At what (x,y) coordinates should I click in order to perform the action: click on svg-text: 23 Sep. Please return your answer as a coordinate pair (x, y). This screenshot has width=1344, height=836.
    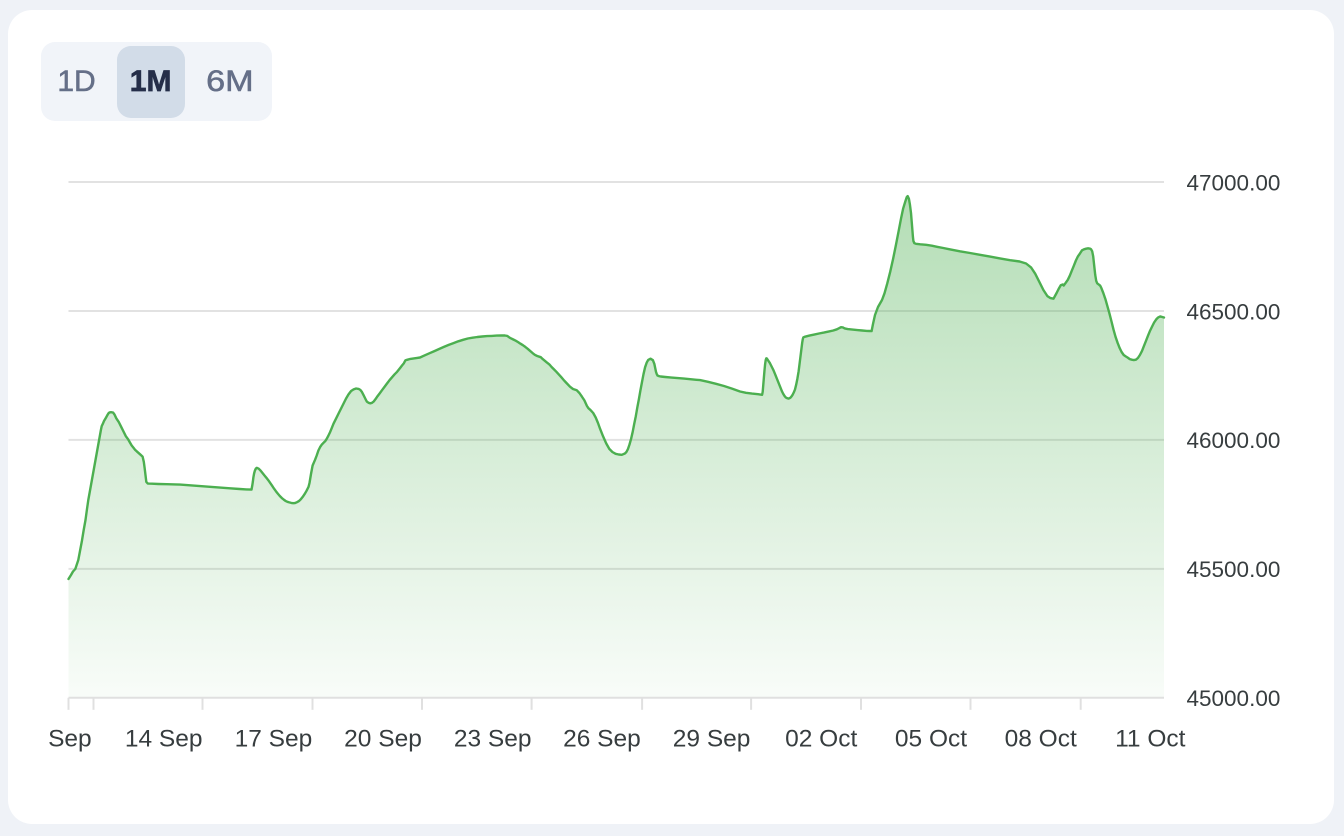
    Looking at the image, I should click on (493, 738).